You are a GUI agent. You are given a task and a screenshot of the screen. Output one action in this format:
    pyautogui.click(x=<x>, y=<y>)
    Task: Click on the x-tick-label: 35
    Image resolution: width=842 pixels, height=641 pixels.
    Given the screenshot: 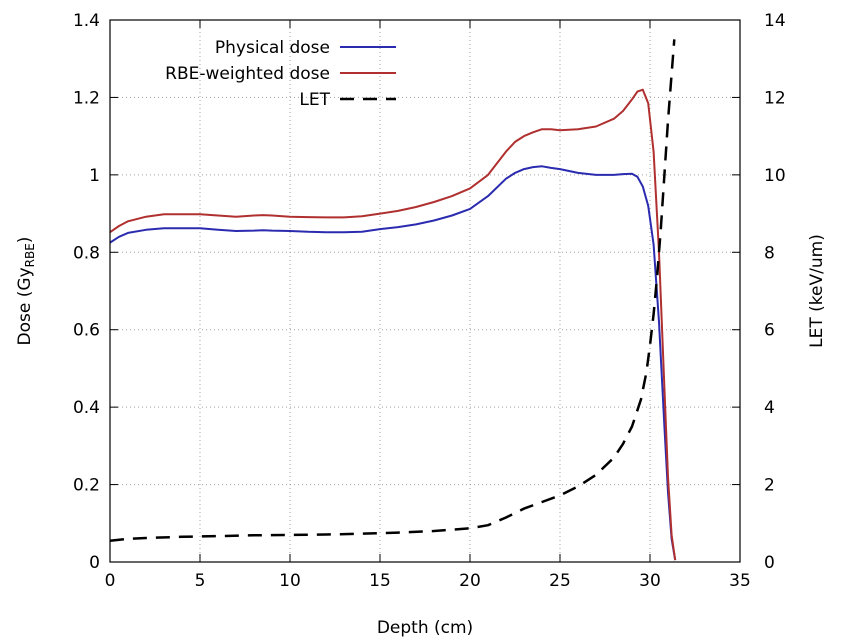 What is the action you would take?
    pyautogui.click(x=740, y=581)
    